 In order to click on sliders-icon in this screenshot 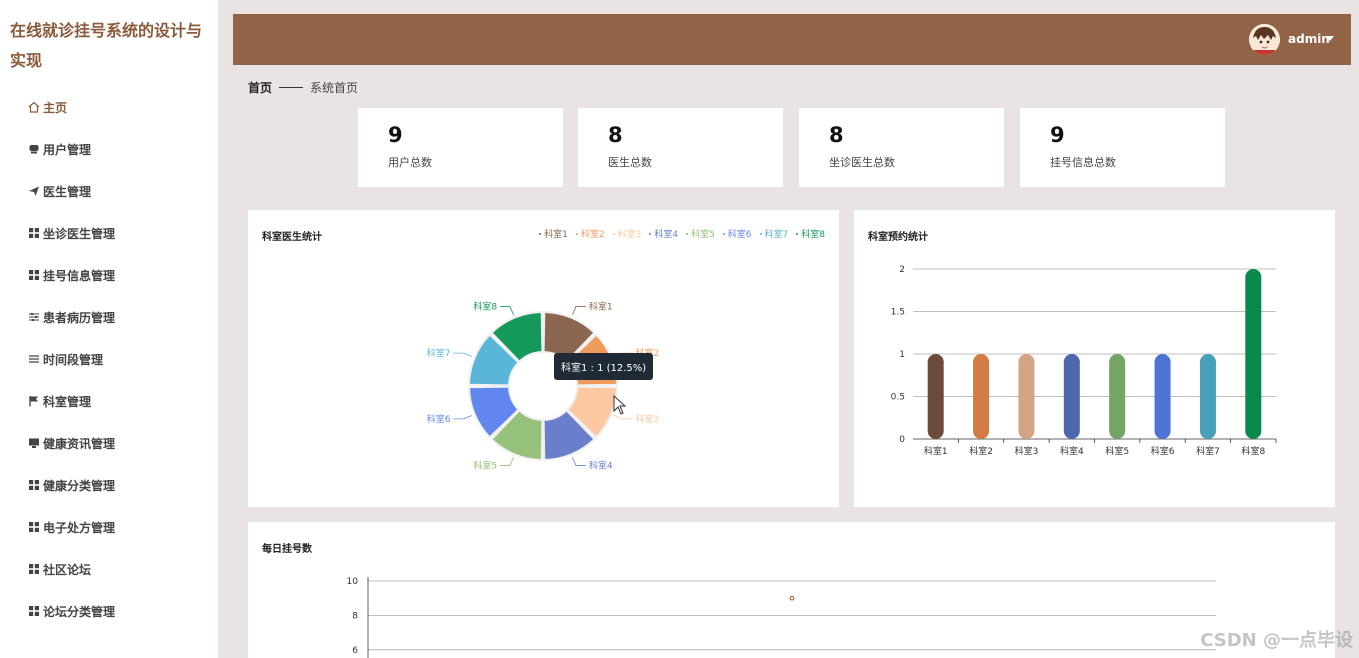, I will do `click(34, 317)`.